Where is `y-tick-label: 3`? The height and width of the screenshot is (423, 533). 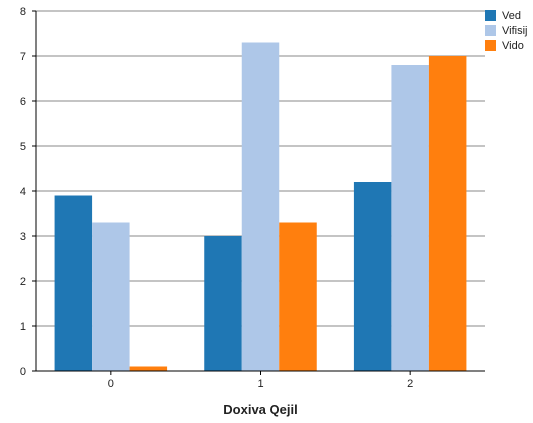 y-tick-label: 3 is located at coordinates (23, 237).